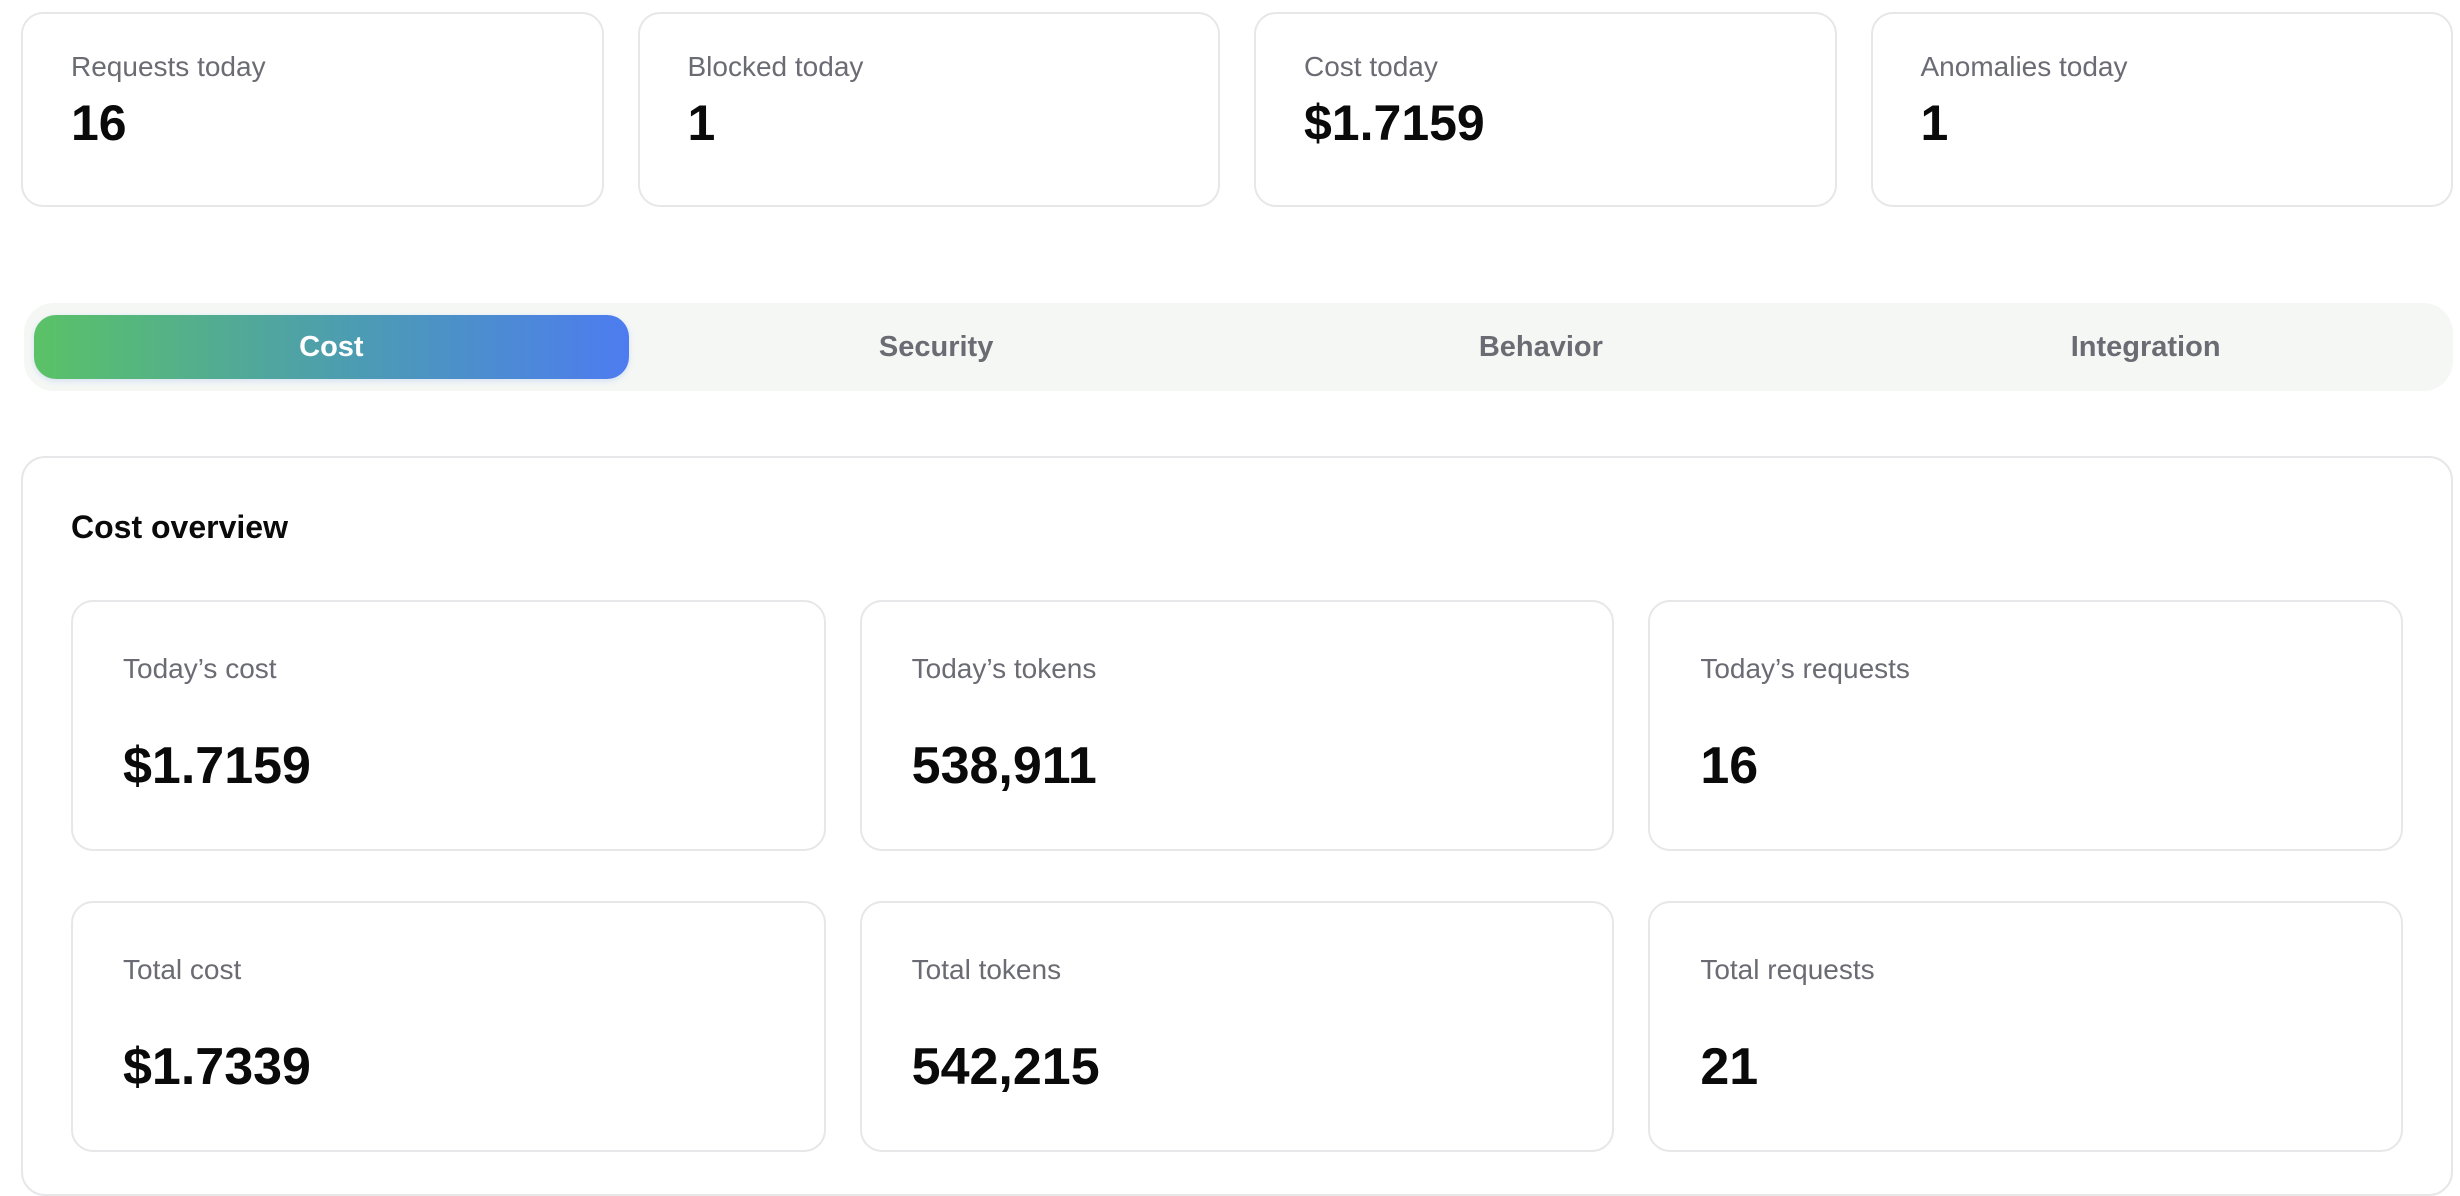 The image size is (2460, 1196). What do you see at coordinates (2024, 66) in the screenshot?
I see `stat-label: Anomalies today` at bounding box center [2024, 66].